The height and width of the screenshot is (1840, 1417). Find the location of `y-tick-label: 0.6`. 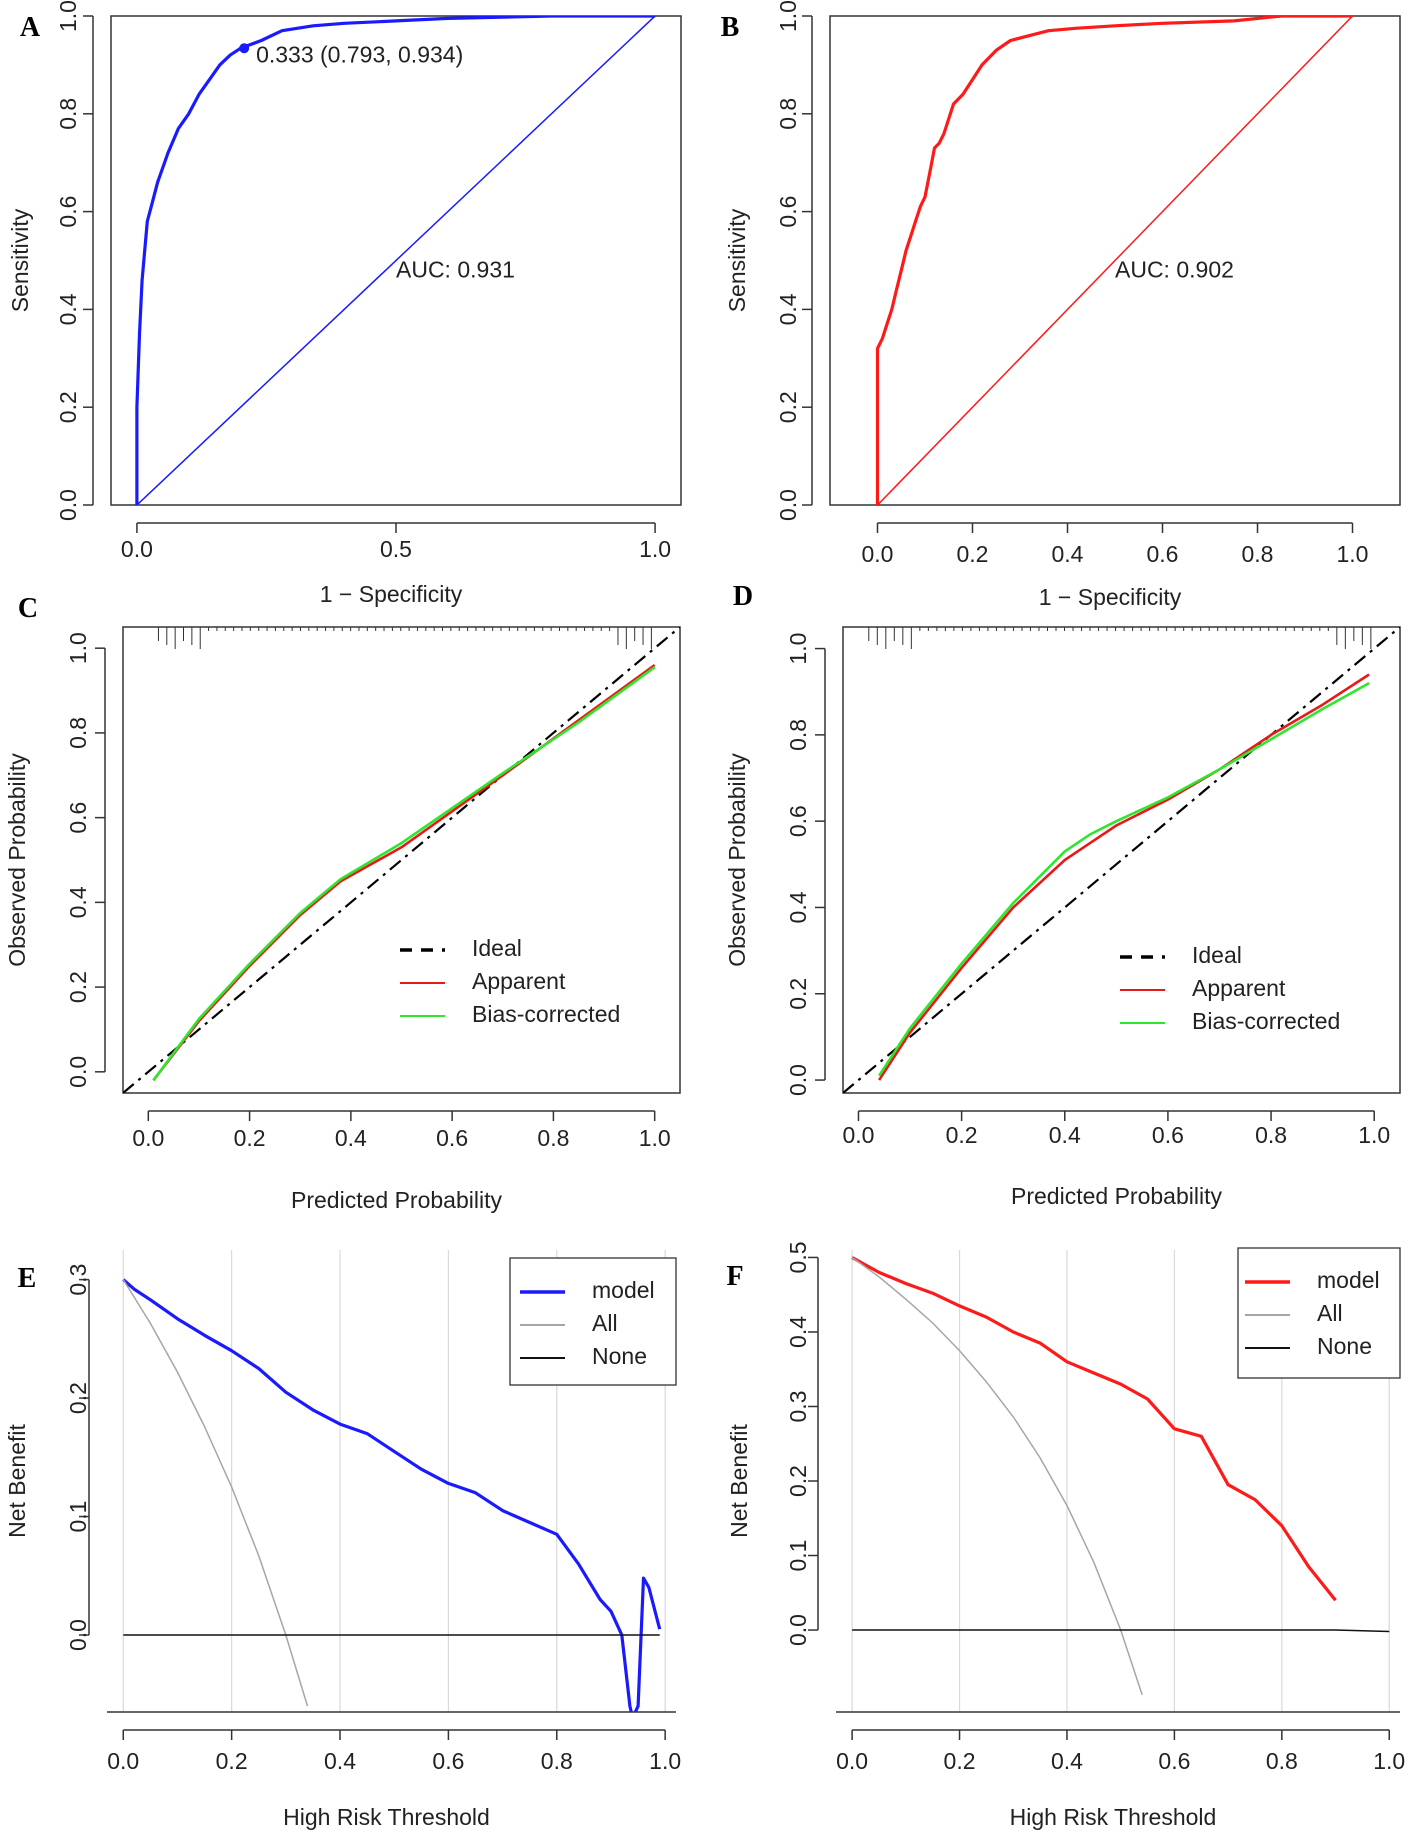

y-tick-label: 0.6 is located at coordinates (788, 212).